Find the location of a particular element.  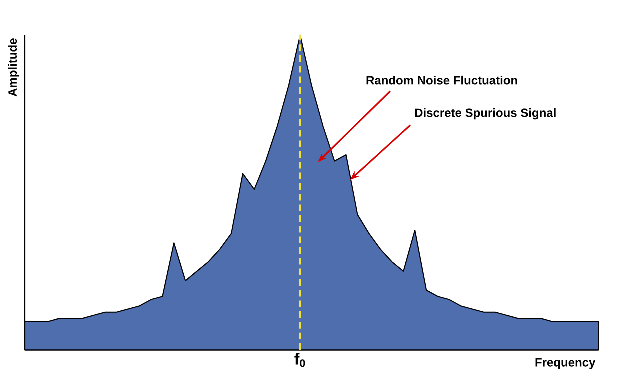

y-axis-title: Amplitude is located at coordinates (14, 67).